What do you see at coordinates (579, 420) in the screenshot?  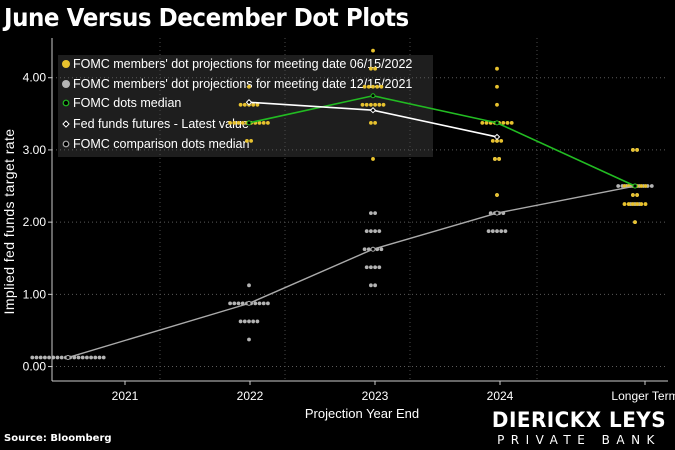 I see `logo-name: DIERICKX LEYS` at bounding box center [579, 420].